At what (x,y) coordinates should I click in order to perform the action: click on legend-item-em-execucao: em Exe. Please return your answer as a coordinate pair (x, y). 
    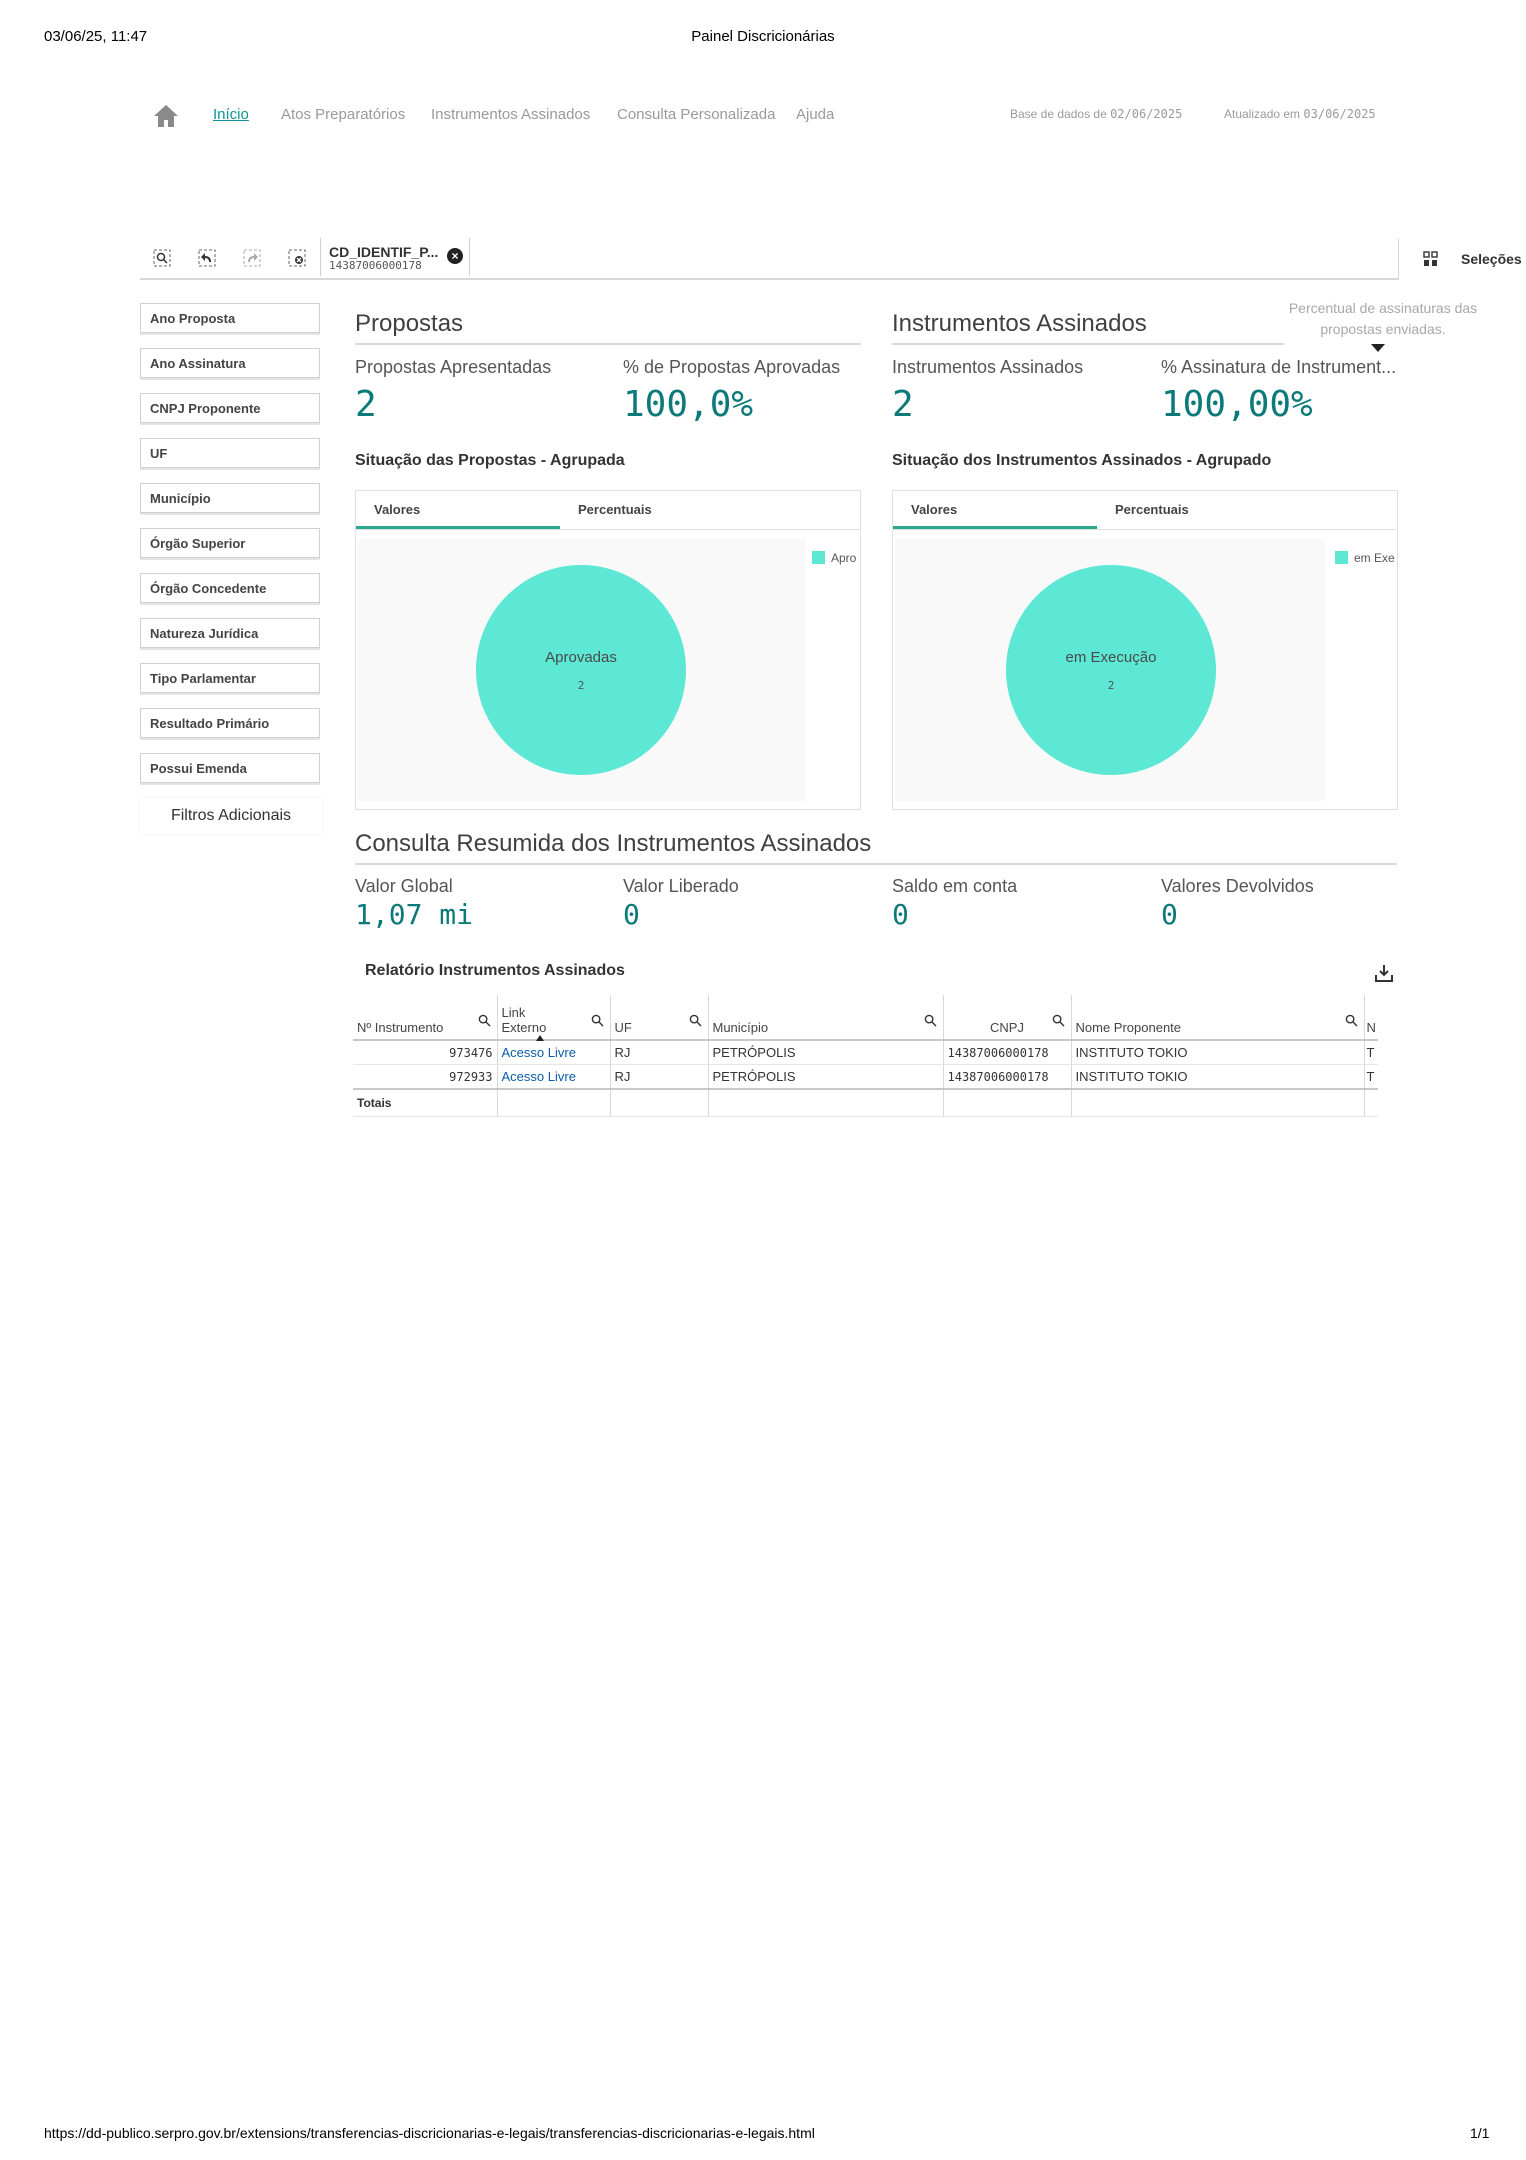
    Looking at the image, I should click on (1374, 558).